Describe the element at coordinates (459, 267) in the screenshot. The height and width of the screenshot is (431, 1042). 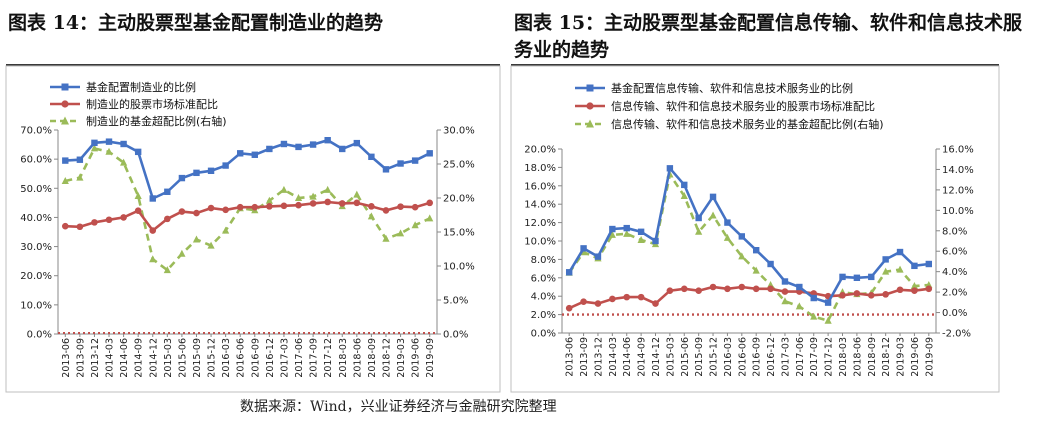
I see `right-axis-tick-label: 10.0%` at that location.